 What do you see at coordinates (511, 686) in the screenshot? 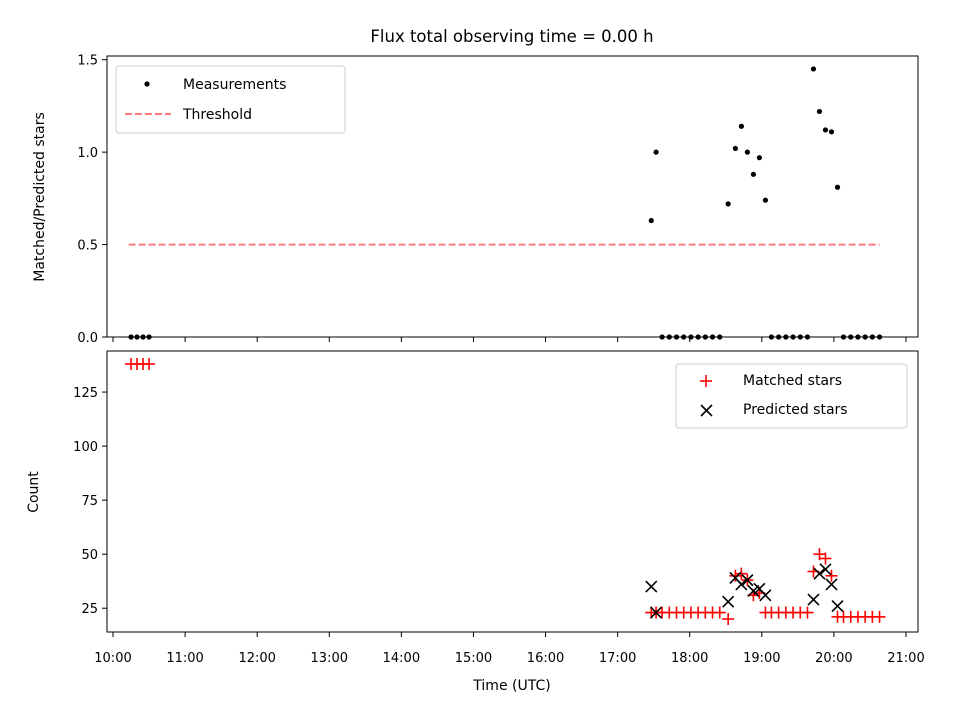
I see `x-axis-label: Time (UTC)` at bounding box center [511, 686].